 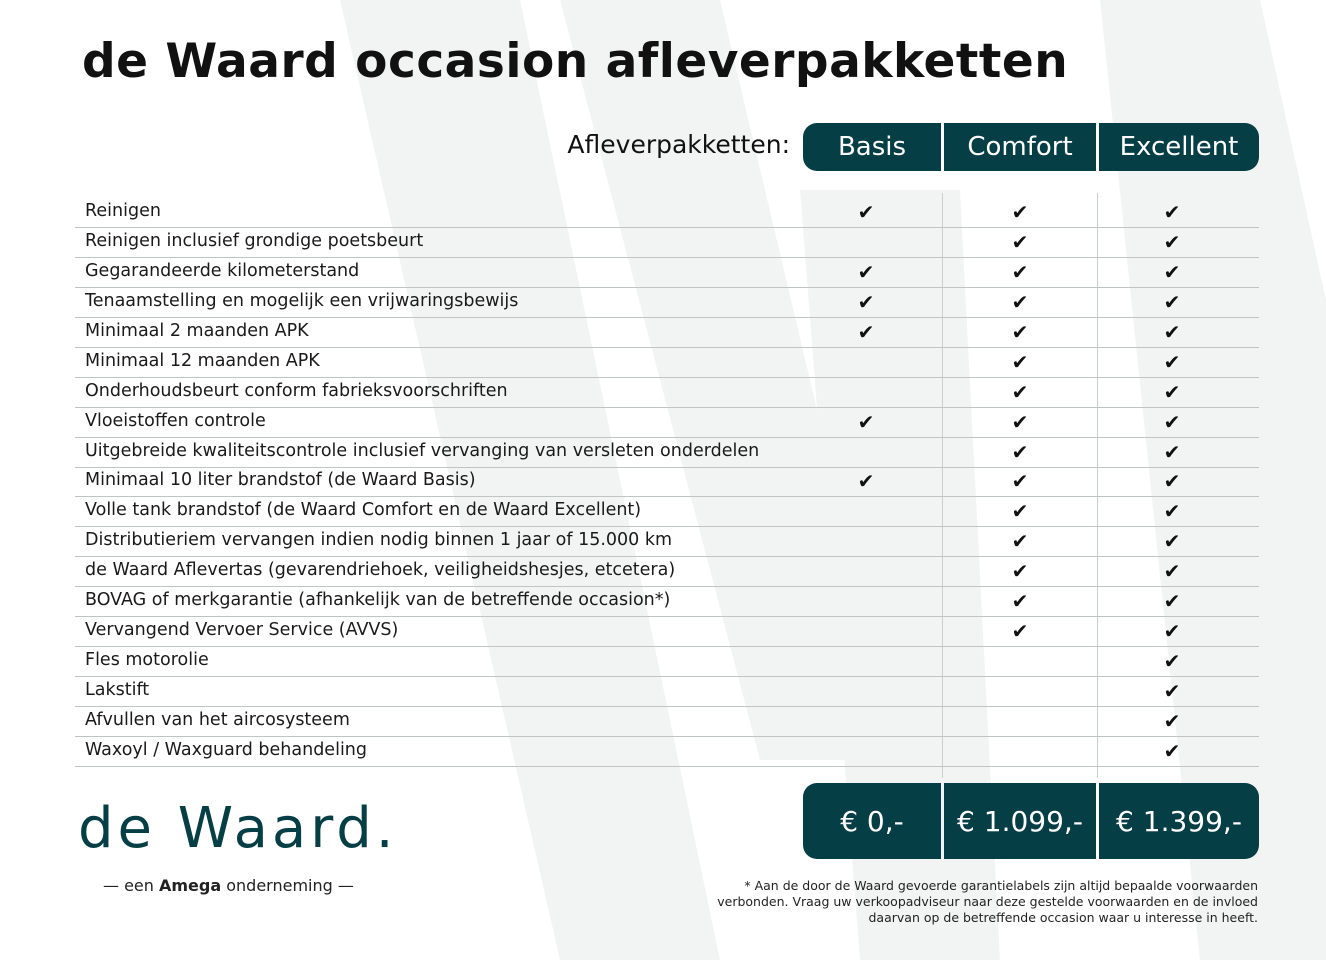 What do you see at coordinates (202, 360) in the screenshot?
I see `feature-label: Minimaal 12 maanden APK` at bounding box center [202, 360].